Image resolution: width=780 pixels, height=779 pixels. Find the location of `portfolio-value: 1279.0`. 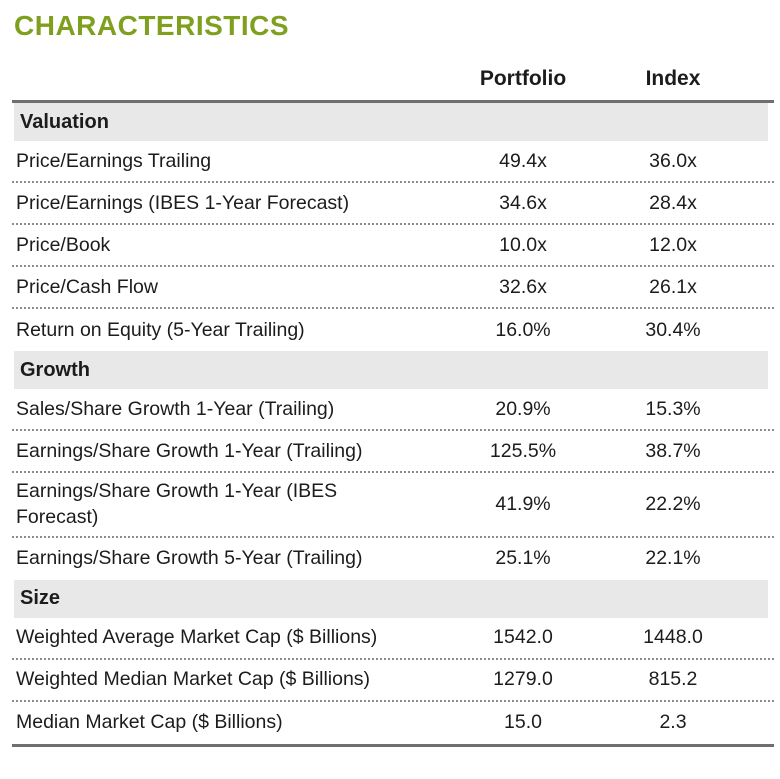

portfolio-value: 1279.0 is located at coordinates (523, 679).